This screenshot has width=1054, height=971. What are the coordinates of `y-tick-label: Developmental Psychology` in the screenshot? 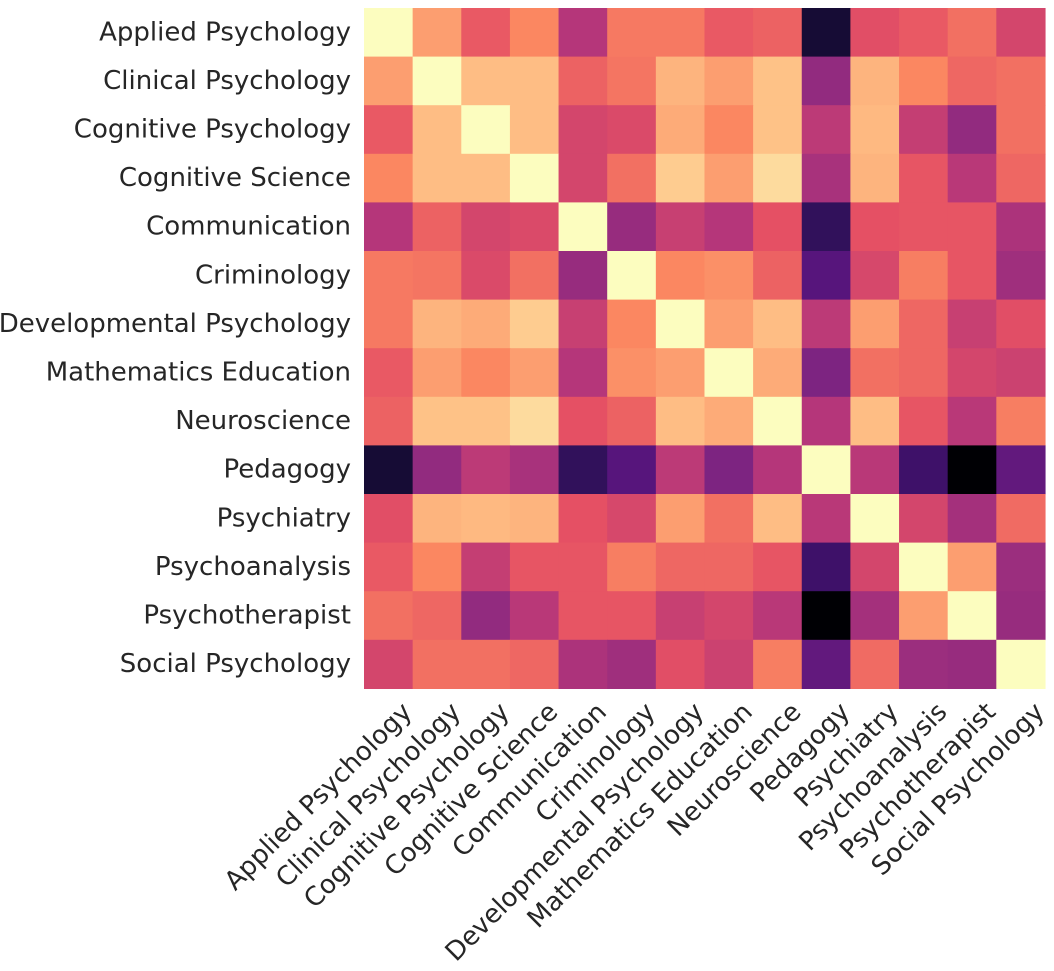 It's located at (175, 324).